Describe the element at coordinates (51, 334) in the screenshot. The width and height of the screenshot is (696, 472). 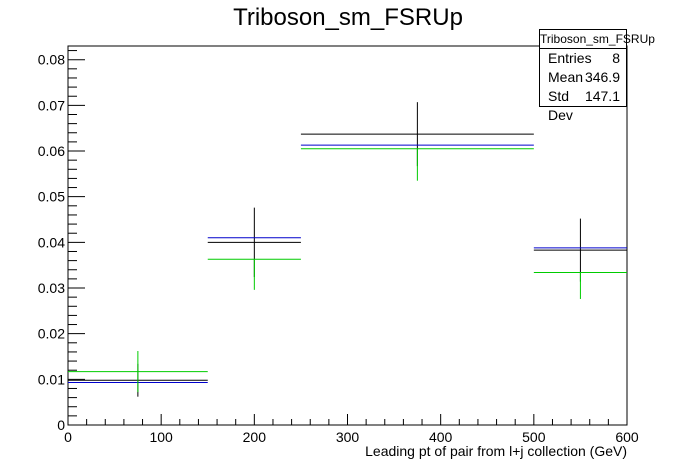
I see `y-tick-label: 0.02` at that location.